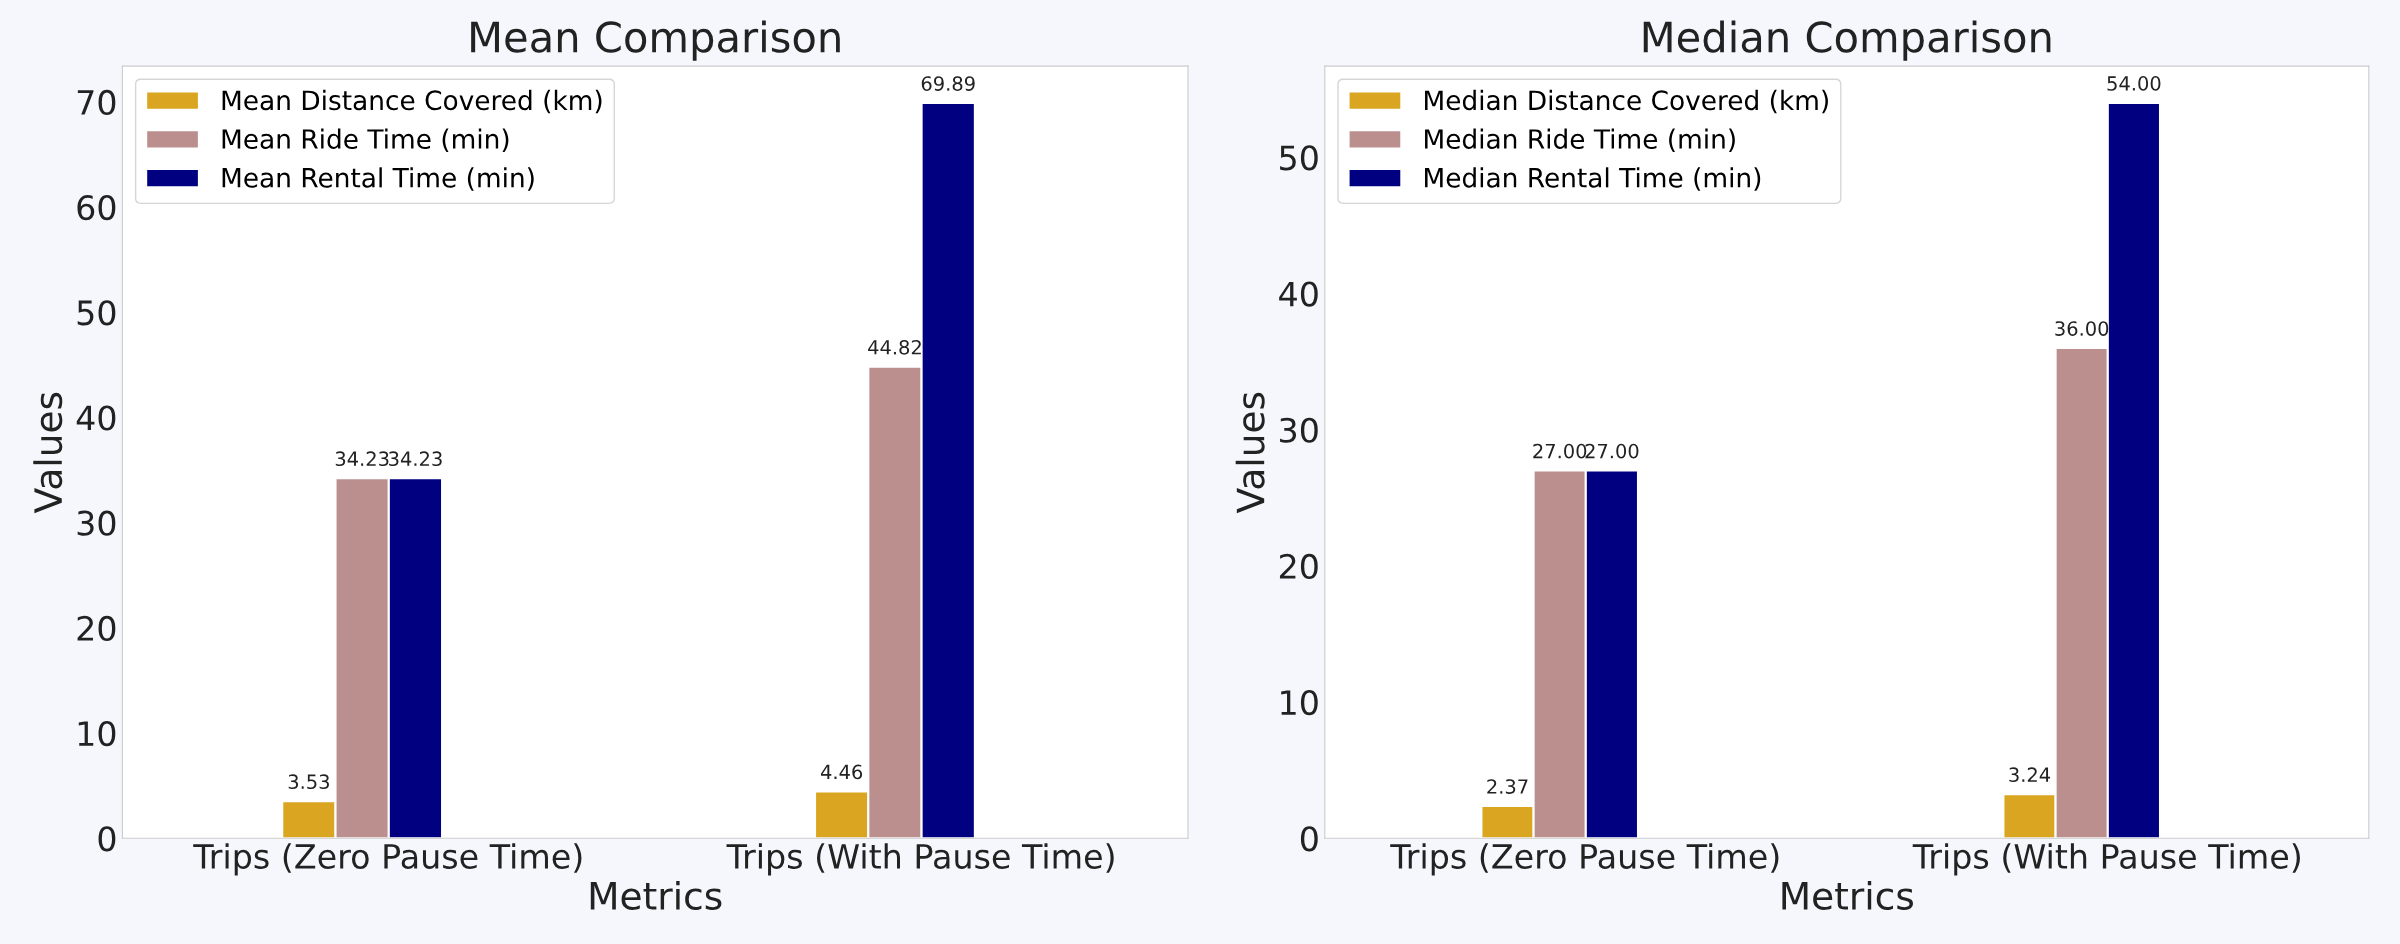  Describe the element at coordinates (655, 40) in the screenshot. I see `chart-title: Mean Comparison` at that location.